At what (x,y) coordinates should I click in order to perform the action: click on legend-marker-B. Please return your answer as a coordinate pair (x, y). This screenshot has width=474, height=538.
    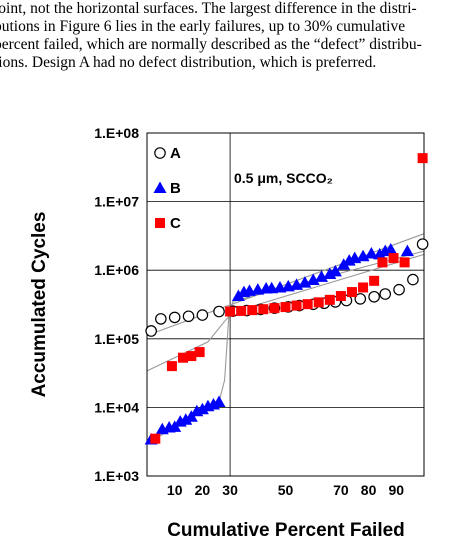
    Looking at the image, I should click on (160, 187).